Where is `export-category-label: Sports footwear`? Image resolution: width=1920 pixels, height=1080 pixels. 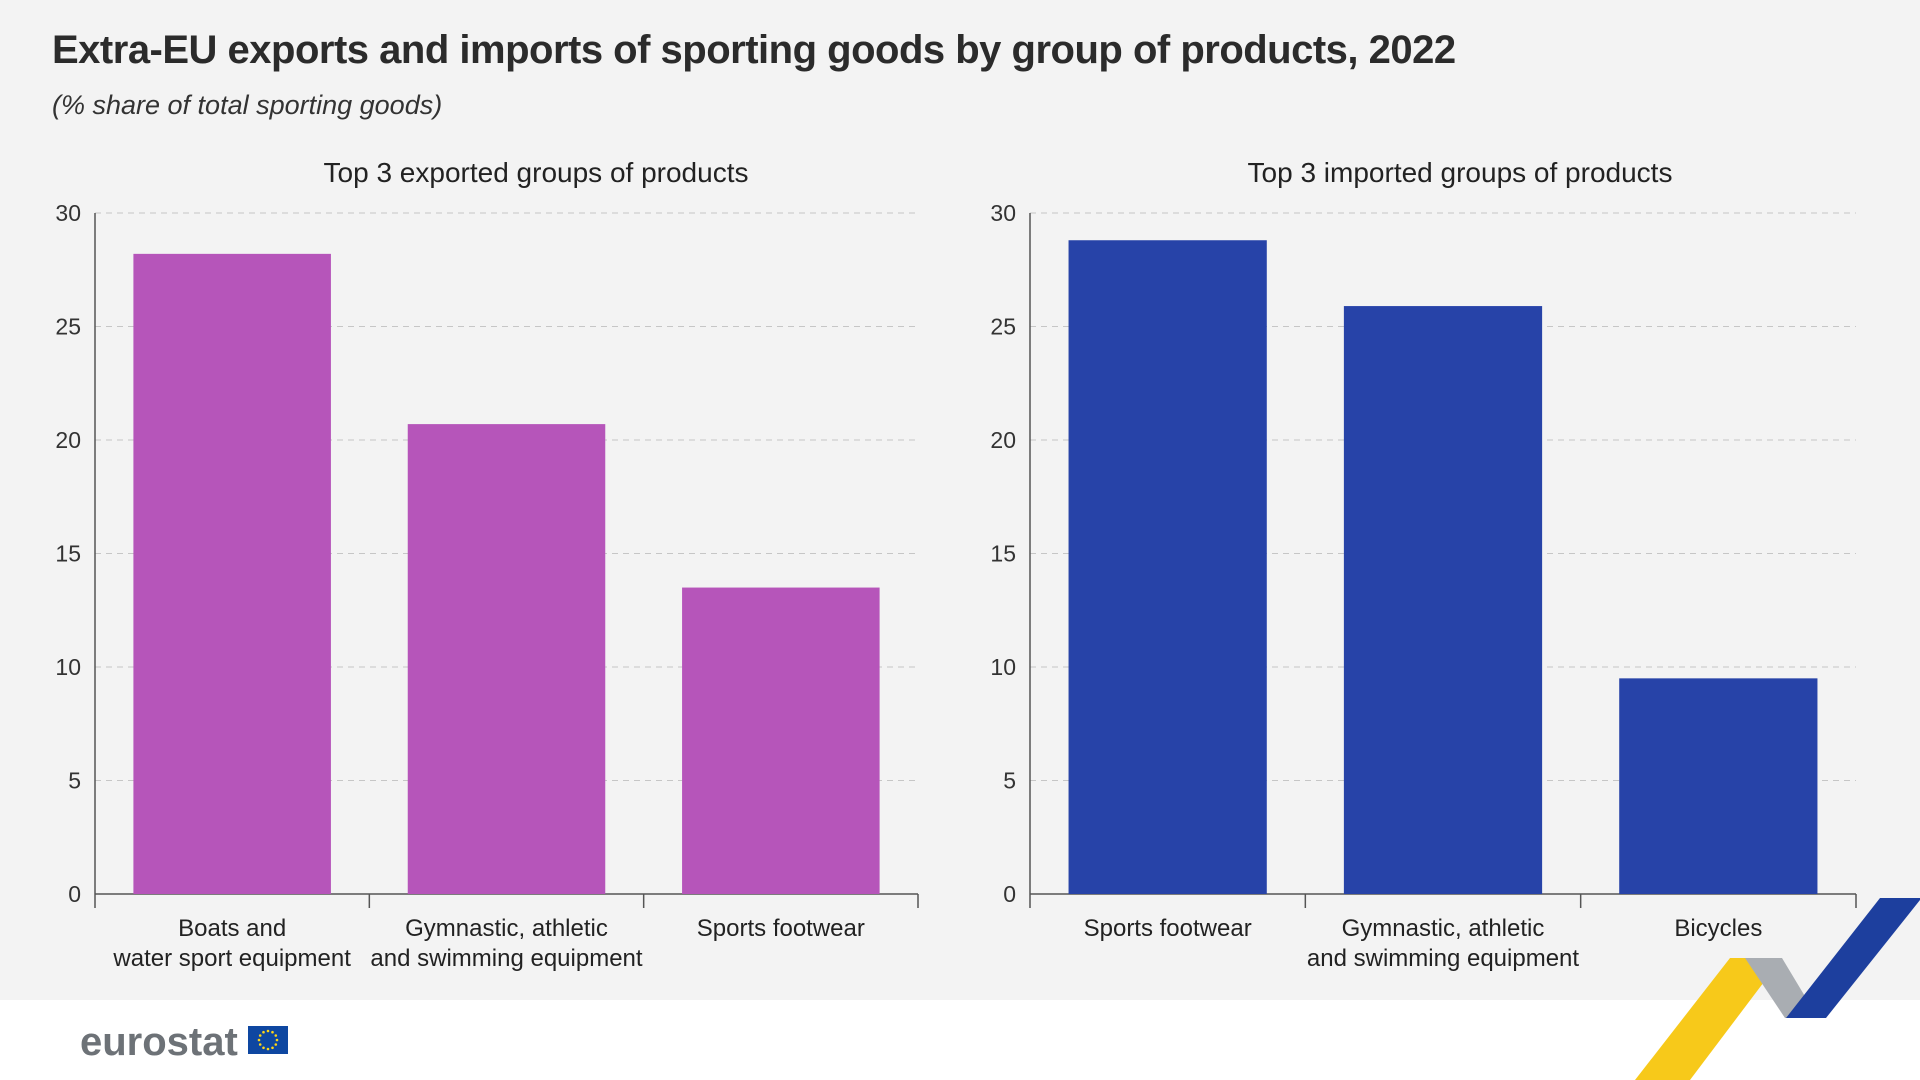
export-category-label: Sports footwear is located at coordinates (781, 928).